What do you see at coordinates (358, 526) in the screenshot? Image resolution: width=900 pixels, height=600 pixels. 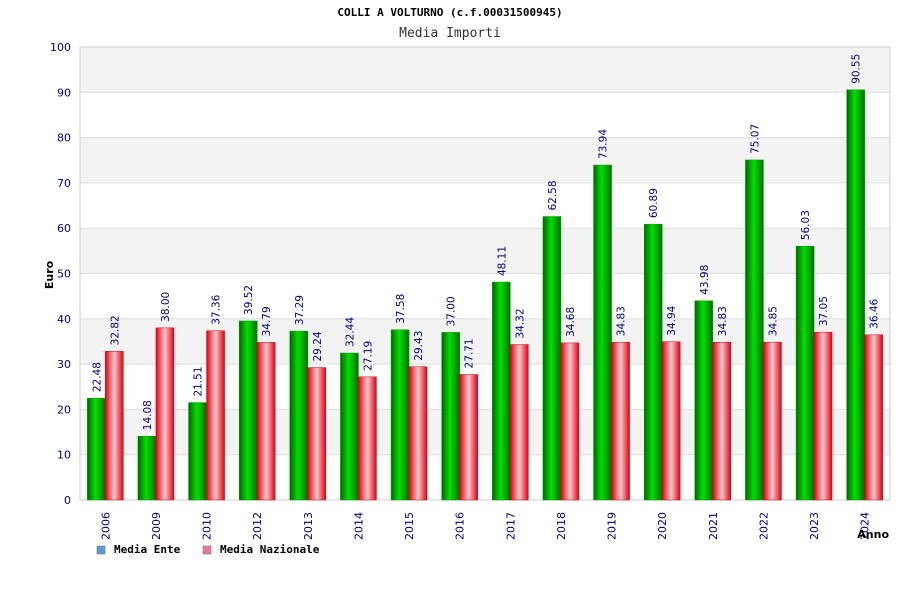 I see `x-tick-label: 2014` at bounding box center [358, 526].